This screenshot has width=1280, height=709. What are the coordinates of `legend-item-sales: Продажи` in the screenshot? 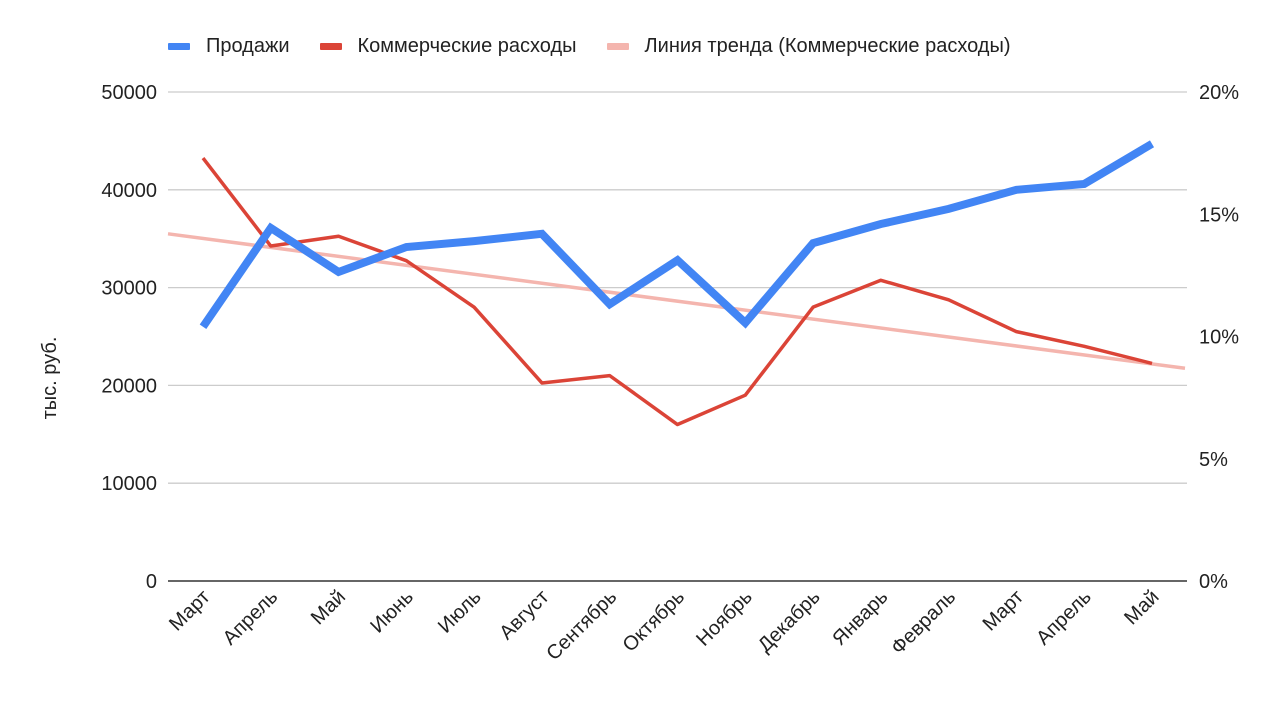 It's located at (229, 46).